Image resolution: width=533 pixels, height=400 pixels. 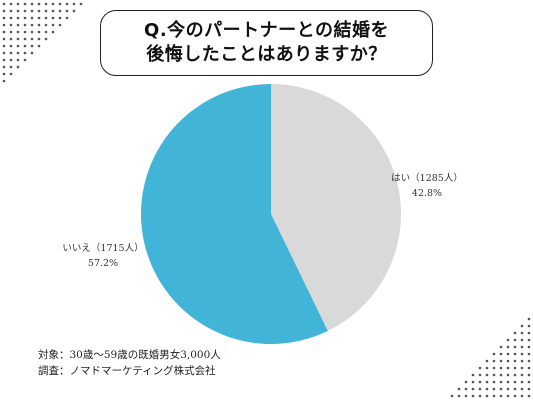 I want to click on slice-label-no: いいえ（1715人）, so click(x=102, y=248).